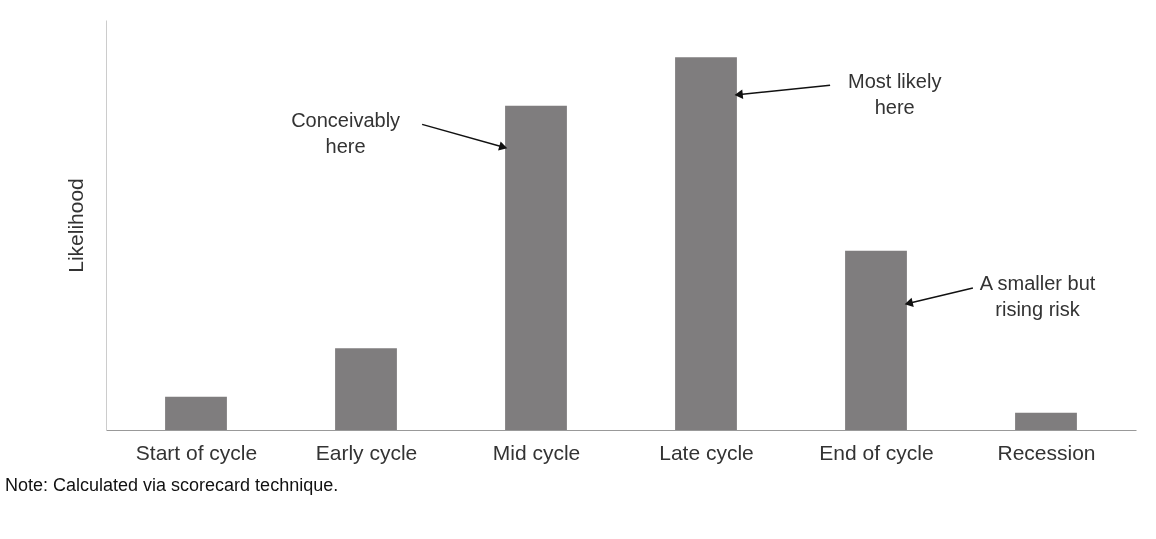 The height and width of the screenshot is (539, 1156). Describe the element at coordinates (1046, 452) in the screenshot. I see `x-tick-label: Recession` at that location.